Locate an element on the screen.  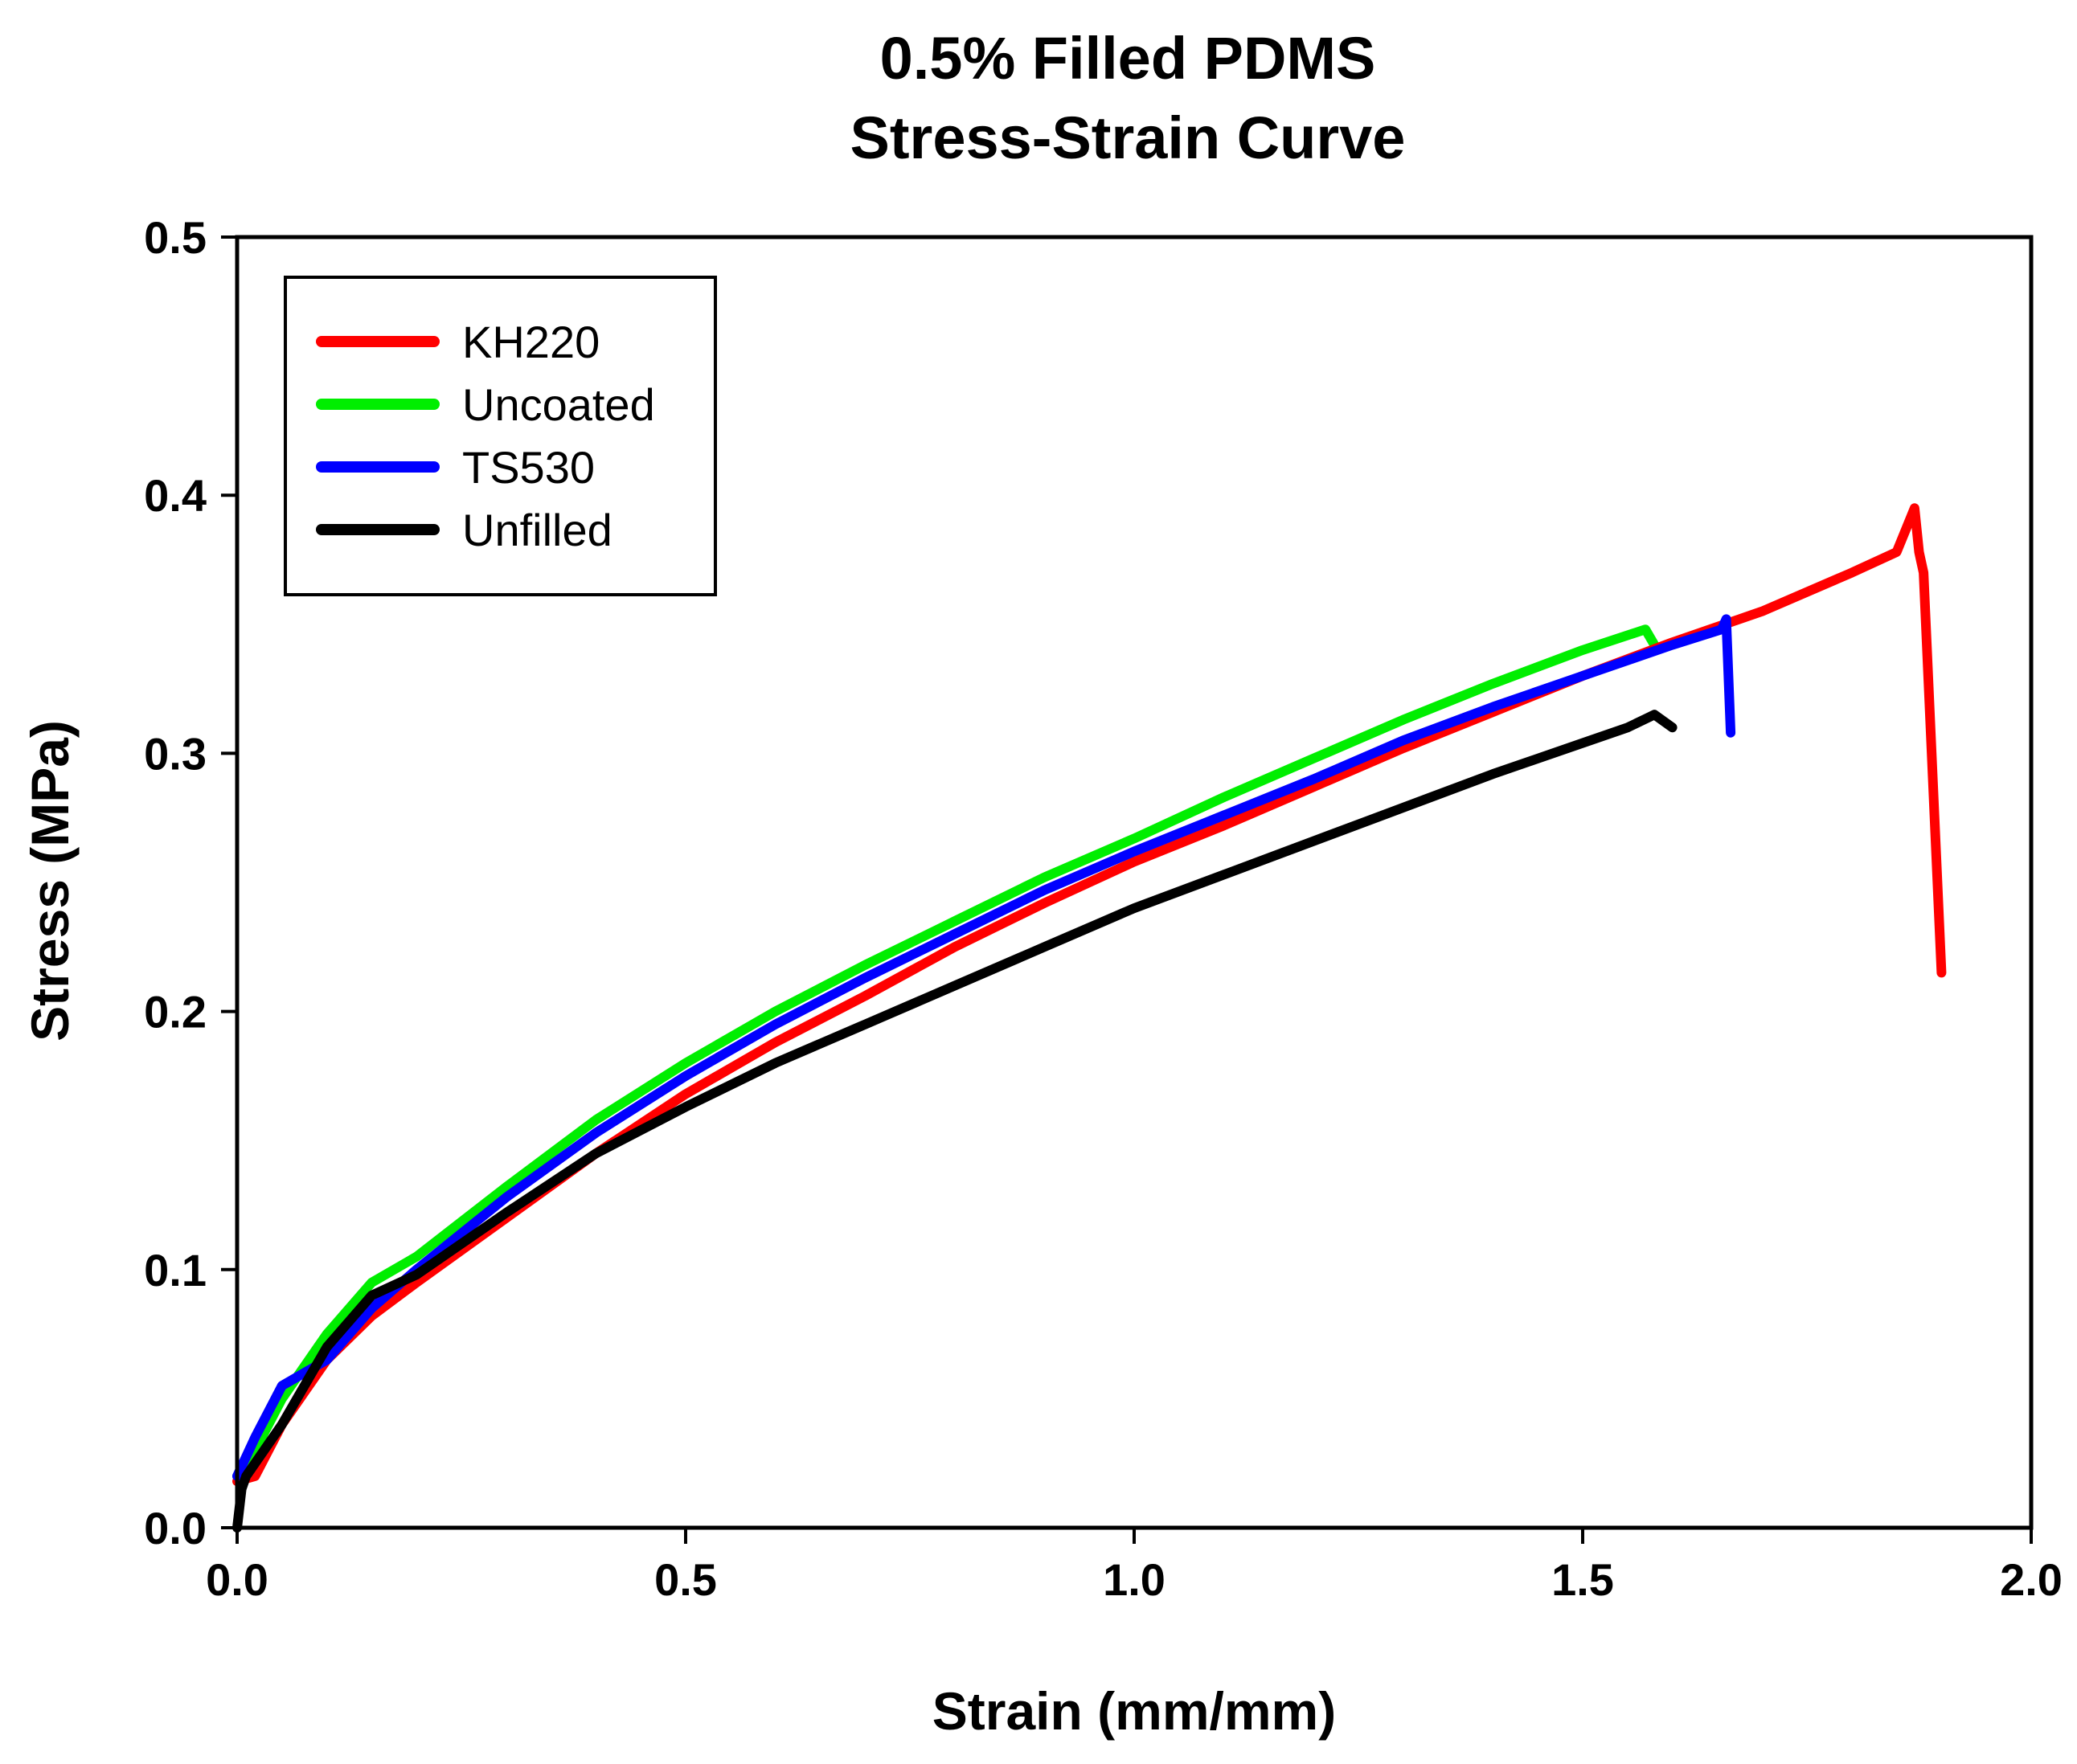
legend-items: KH220 Uncoated TS530 Unfilled is located at coordinates (486, 436).